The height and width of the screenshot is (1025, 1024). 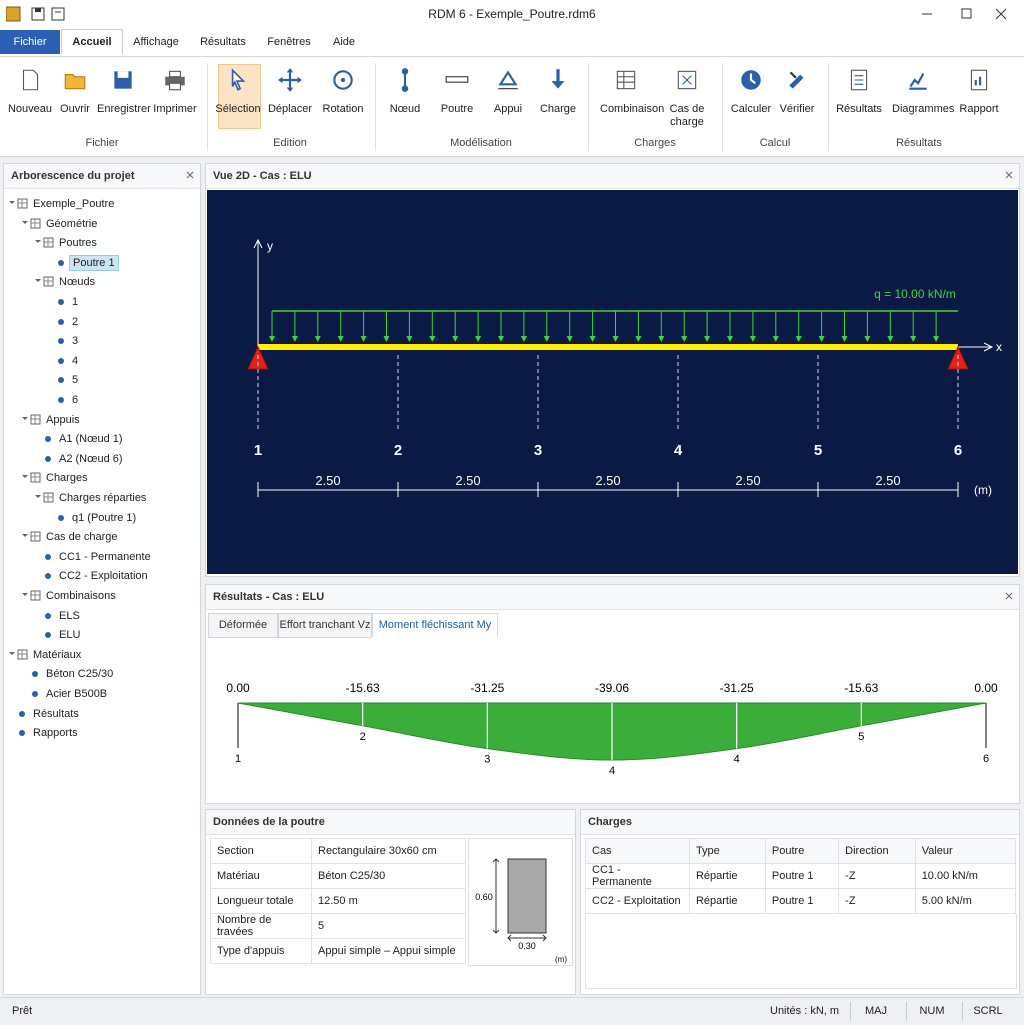 What do you see at coordinates (243, 625) in the screenshot?
I see `result-tab: Déformée` at bounding box center [243, 625].